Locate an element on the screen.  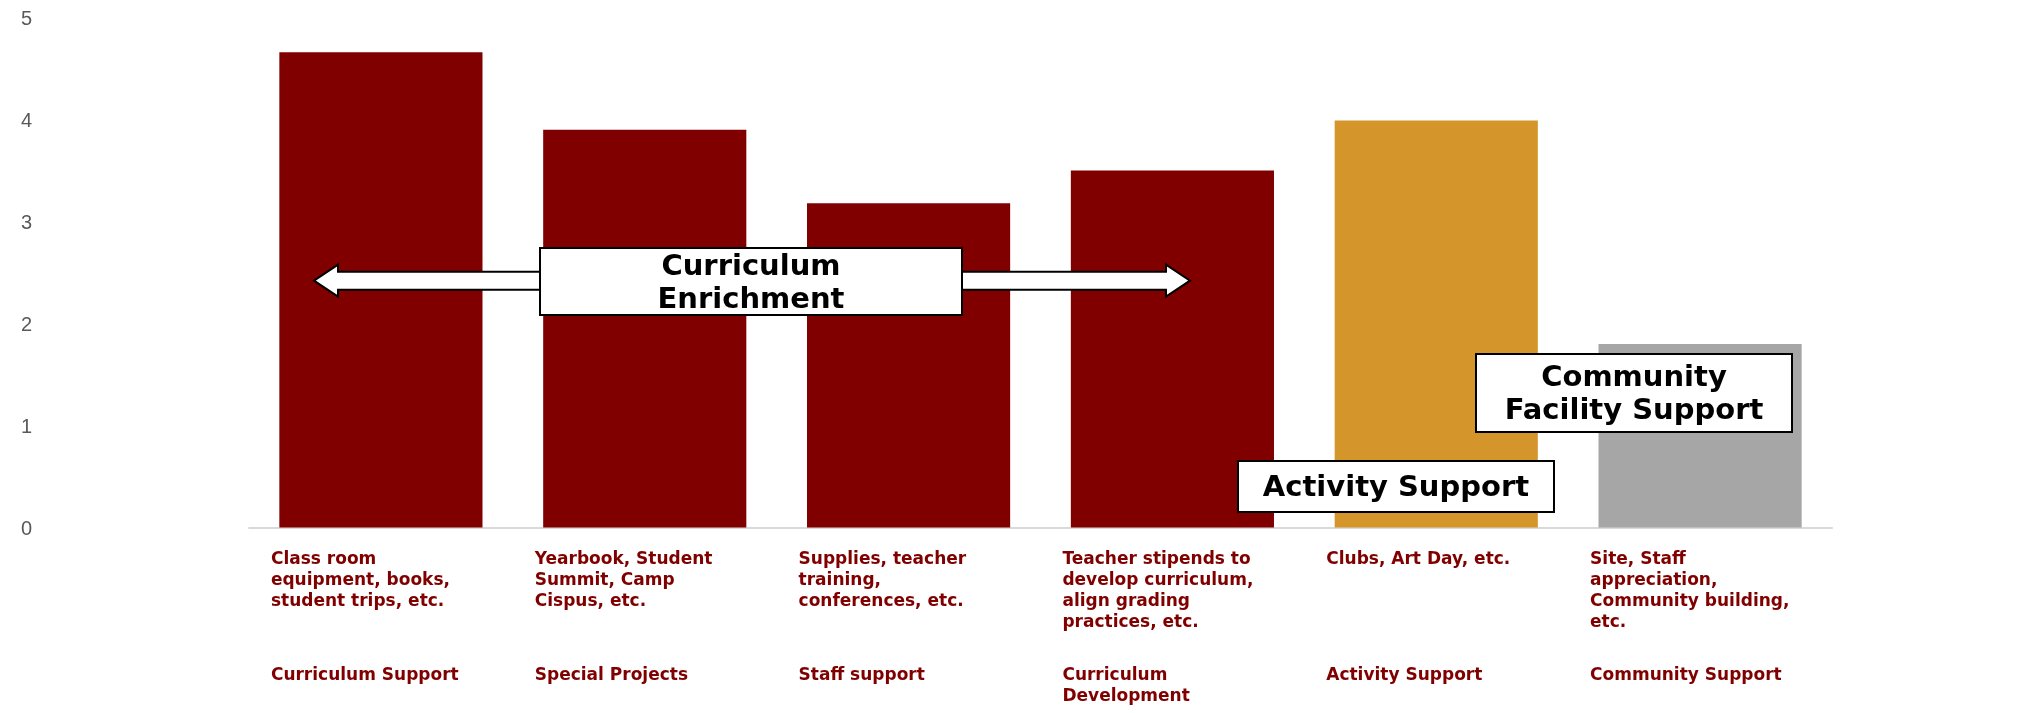
text: Curriculum Development is located at coordinates (1126, 685).